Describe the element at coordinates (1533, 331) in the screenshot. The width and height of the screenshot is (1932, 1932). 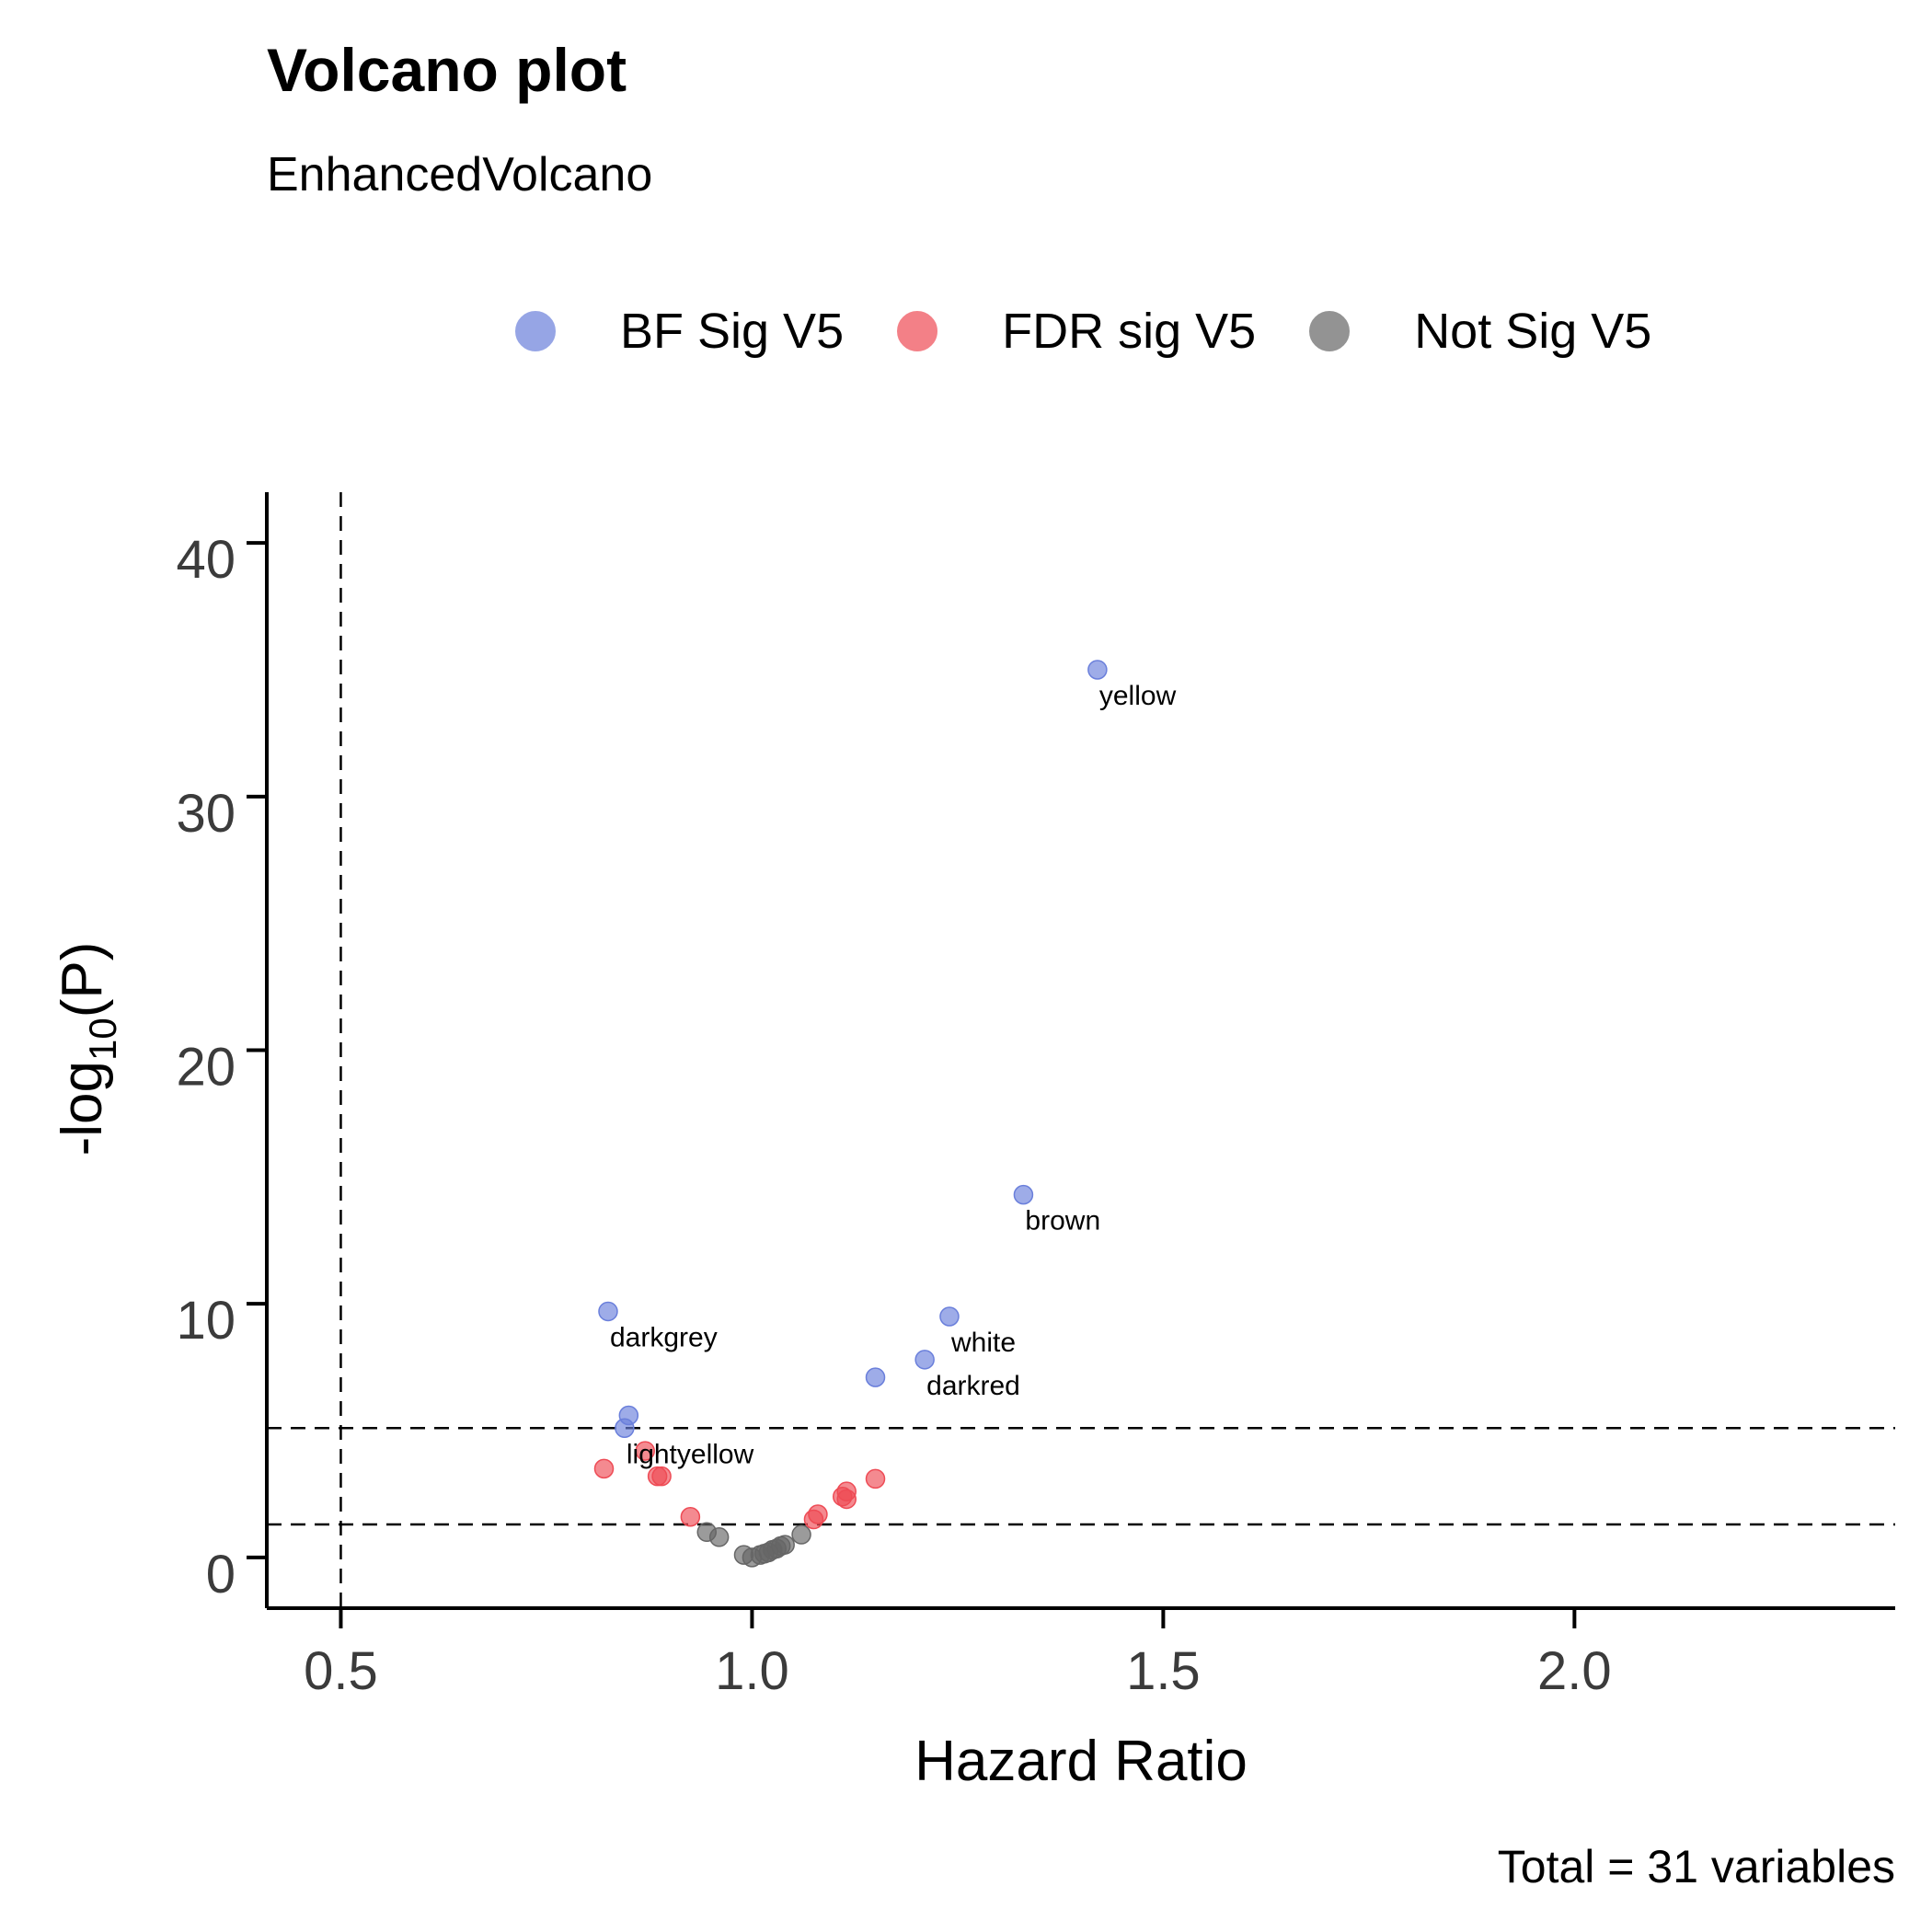
I see `legend-label-not-sig: Not Sig V5` at that location.